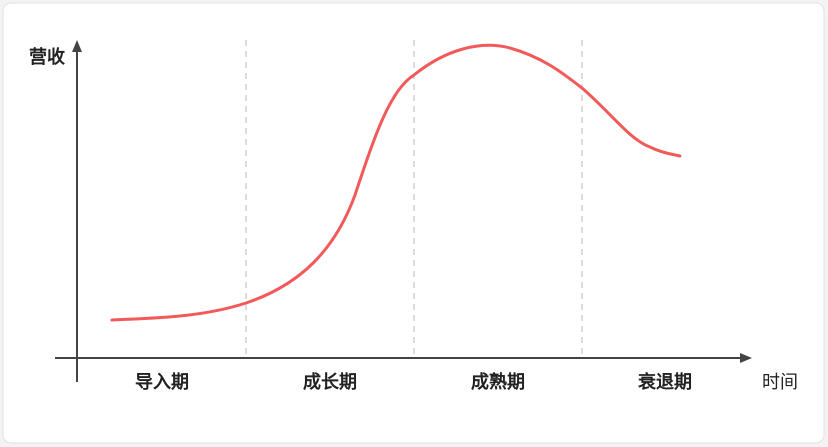 The width and height of the screenshot is (828, 447). Describe the element at coordinates (330, 382) in the screenshot. I see `stage-label: 成长期` at that location.